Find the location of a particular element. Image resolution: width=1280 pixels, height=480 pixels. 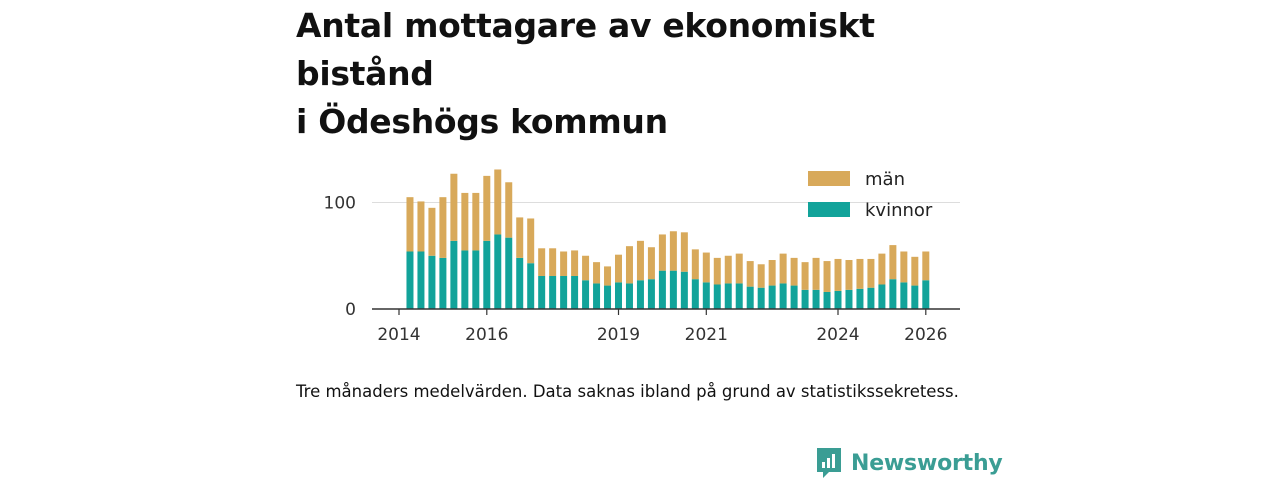

x-tick-label-2016: 2016 is located at coordinates (486, 335).